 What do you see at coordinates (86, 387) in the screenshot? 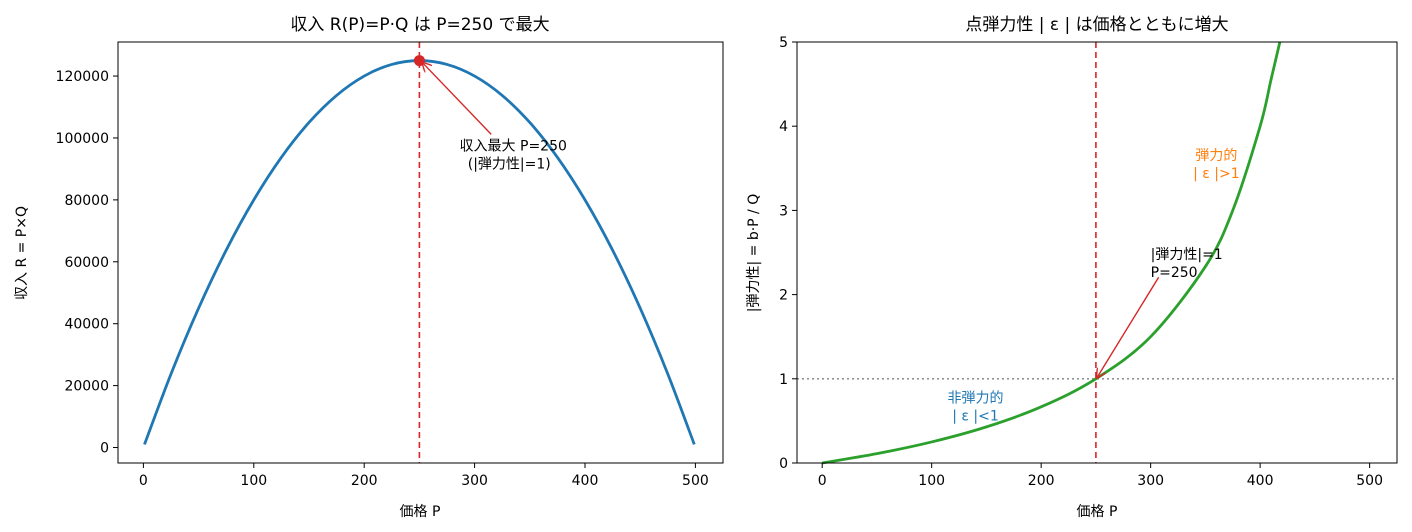
I see `y-tick-label: 20000` at bounding box center [86, 387].